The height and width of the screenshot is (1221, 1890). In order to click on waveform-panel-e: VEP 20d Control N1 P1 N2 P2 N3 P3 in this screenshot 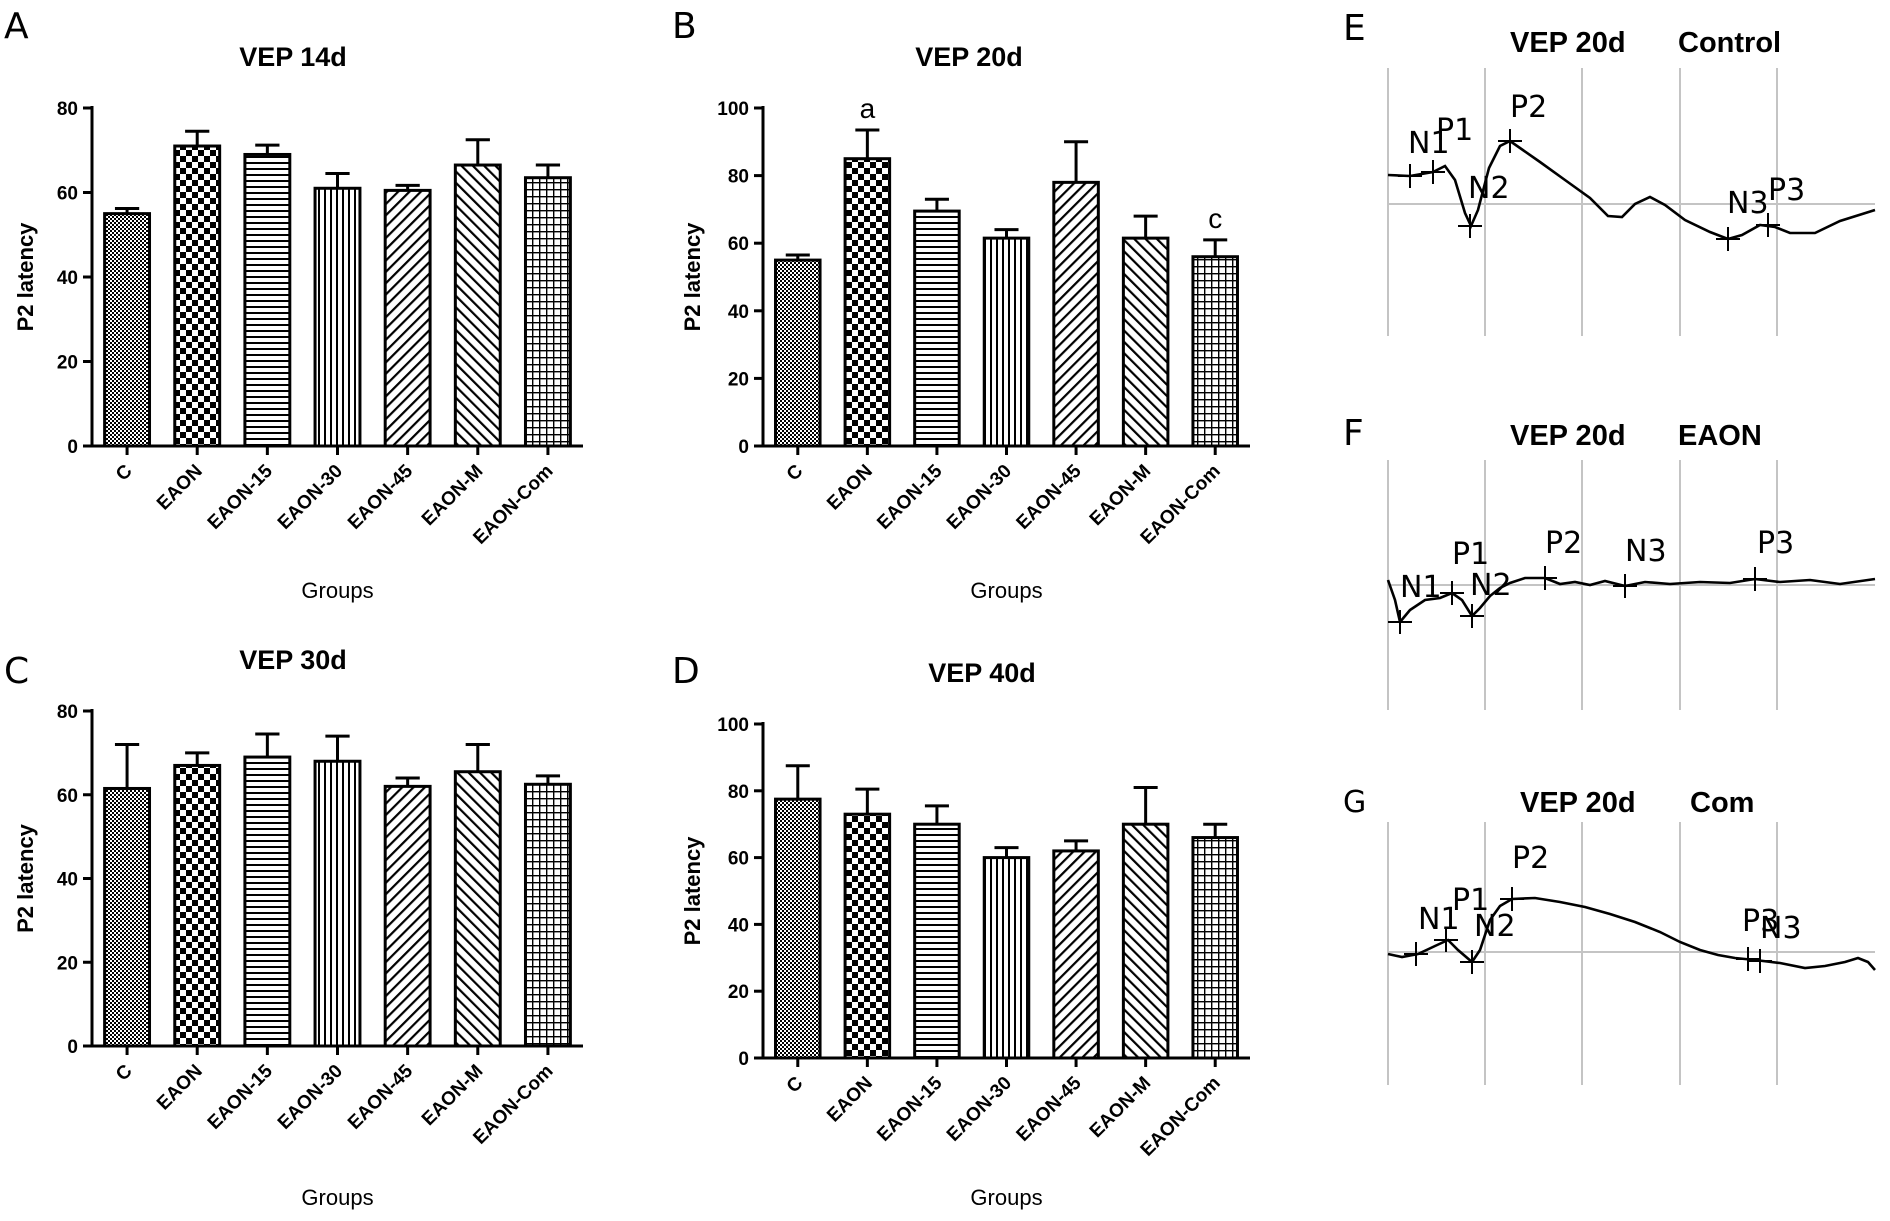, I will do `click(1631, 181)`.